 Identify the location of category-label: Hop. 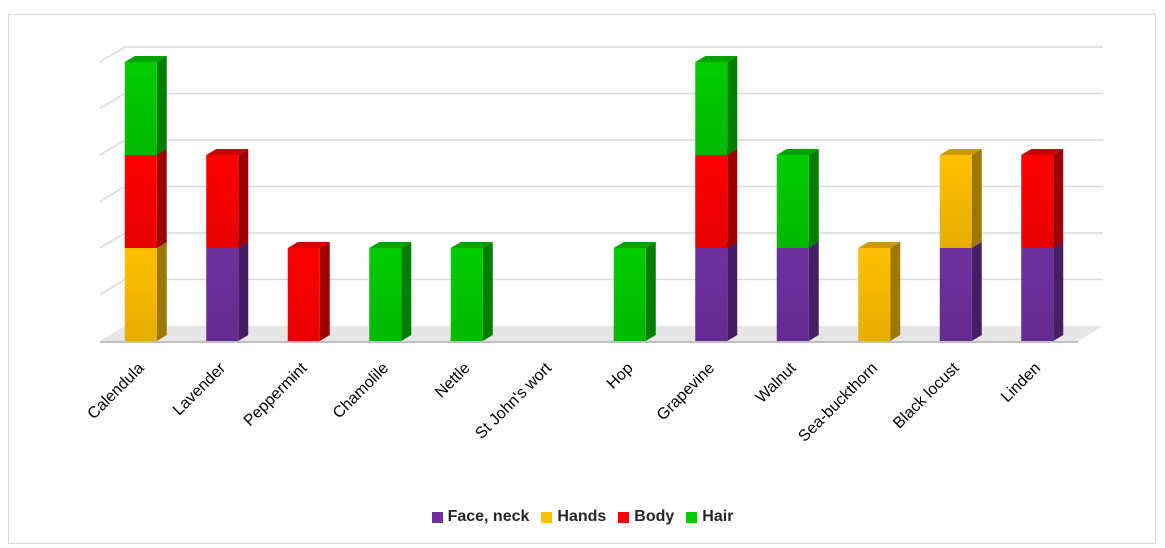
(620, 376).